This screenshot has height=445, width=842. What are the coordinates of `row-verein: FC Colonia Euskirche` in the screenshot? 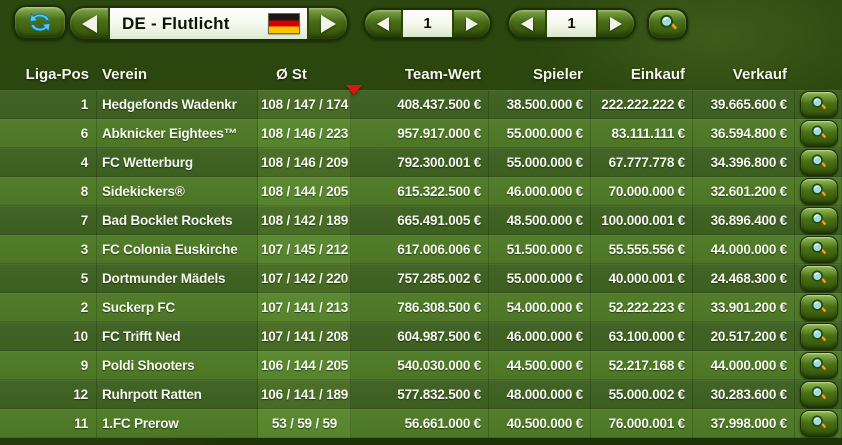 It's located at (177, 249).